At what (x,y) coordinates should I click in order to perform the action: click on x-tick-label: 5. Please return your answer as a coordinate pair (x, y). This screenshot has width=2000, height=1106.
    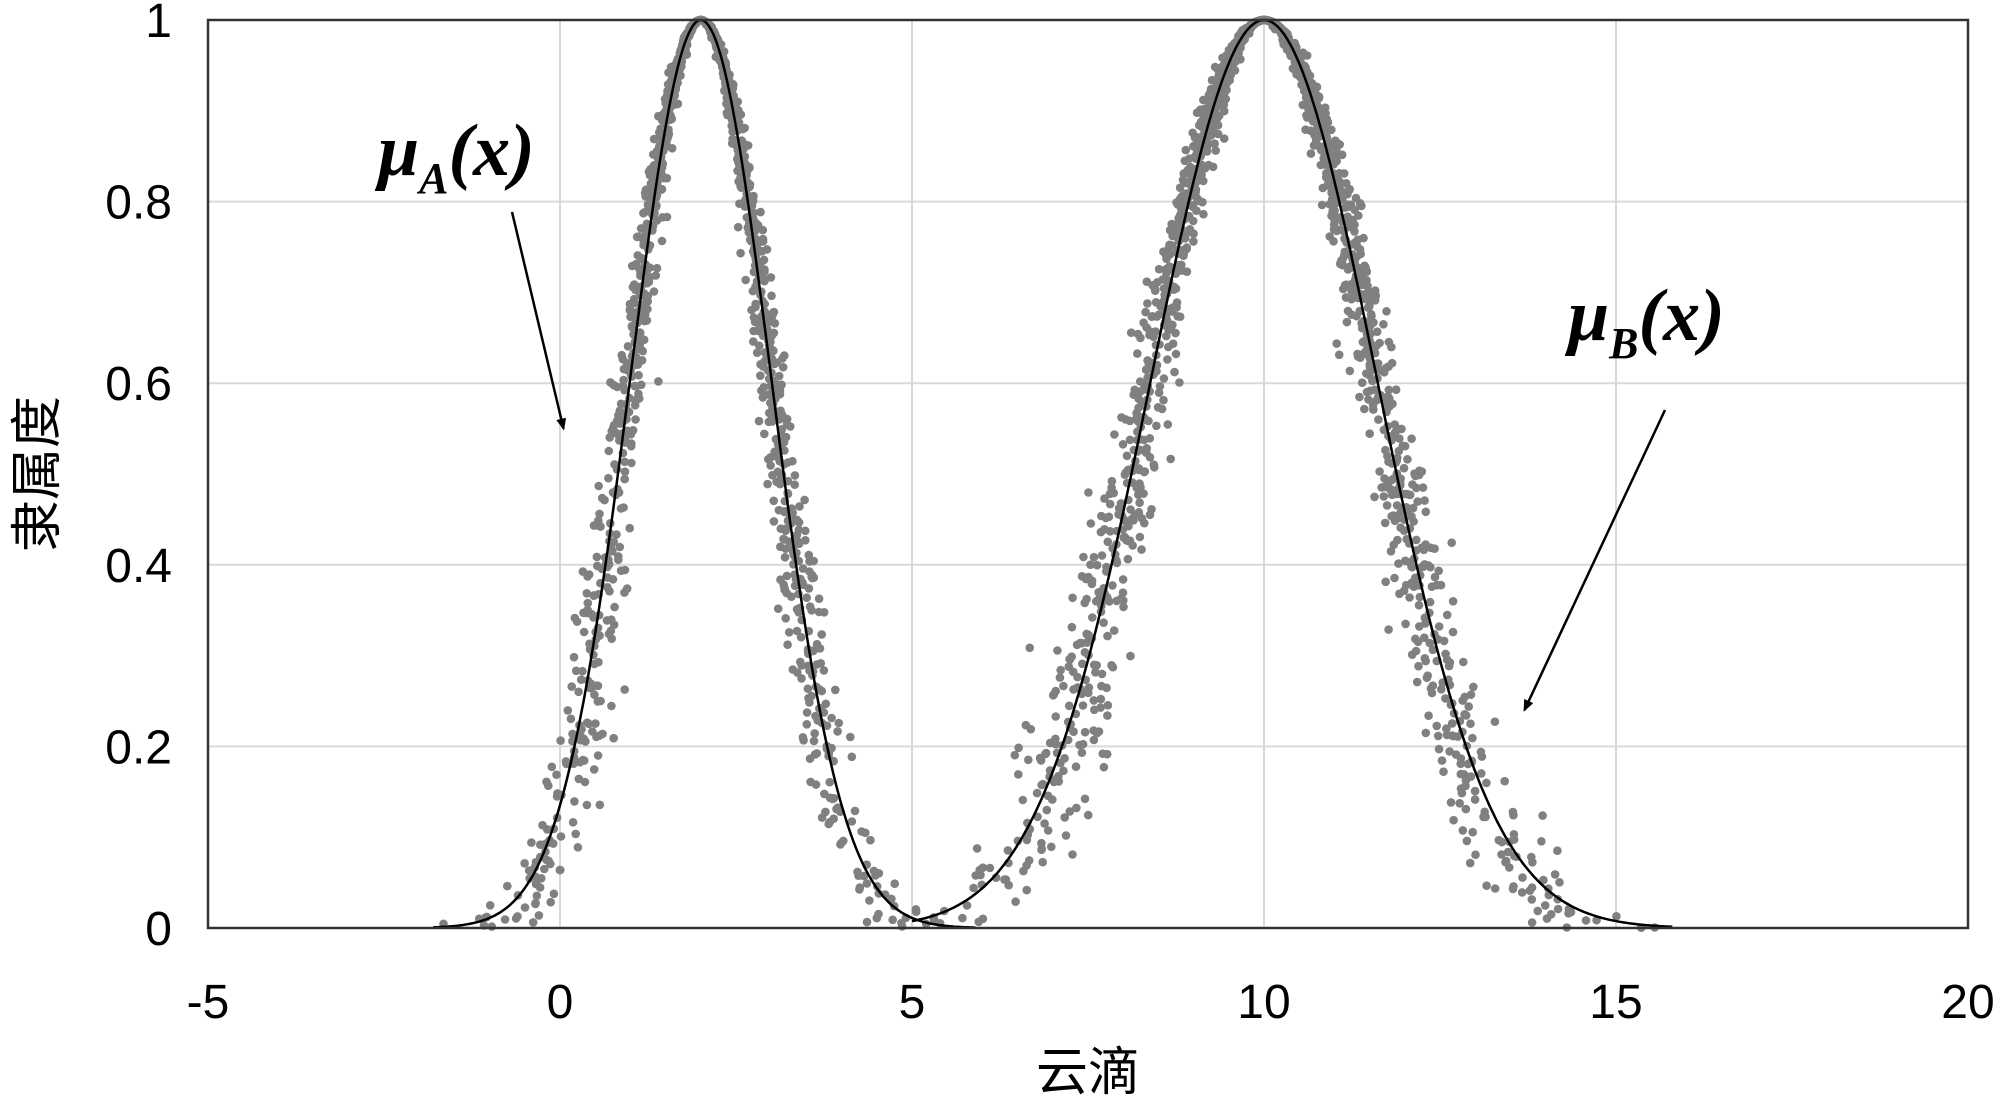
    Looking at the image, I should click on (912, 1002).